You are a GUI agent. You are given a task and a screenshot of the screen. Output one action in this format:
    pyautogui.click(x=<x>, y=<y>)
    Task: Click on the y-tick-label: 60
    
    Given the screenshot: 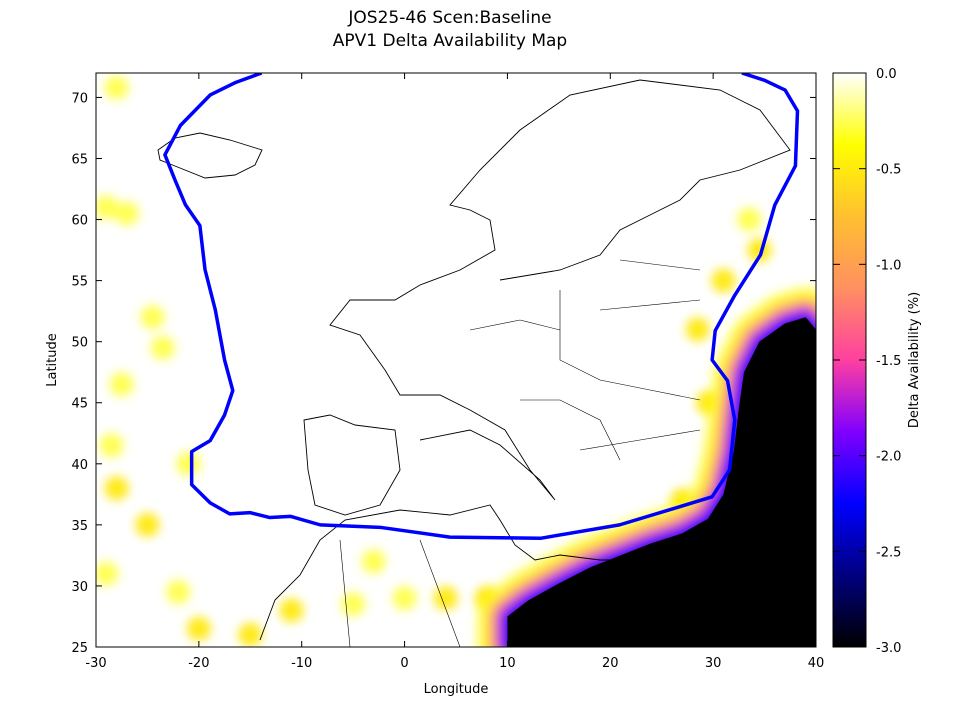 What is the action you would take?
    pyautogui.click(x=79, y=221)
    